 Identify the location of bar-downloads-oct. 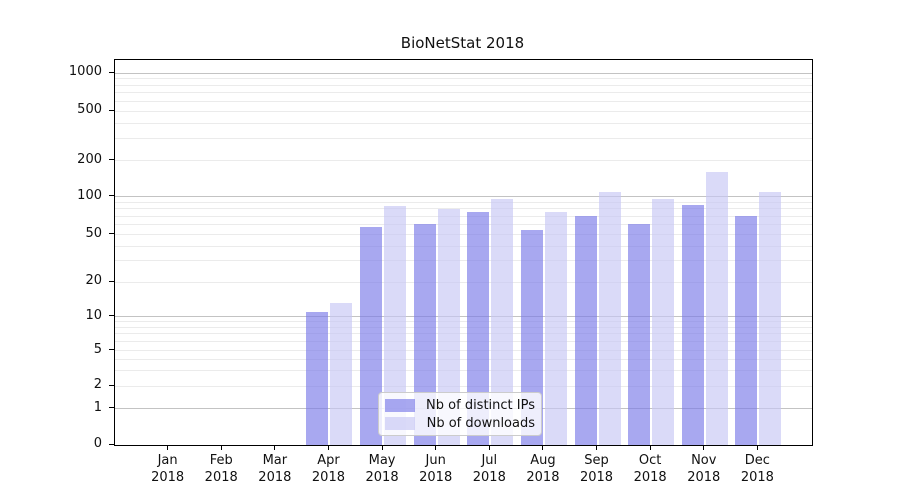
(663, 322).